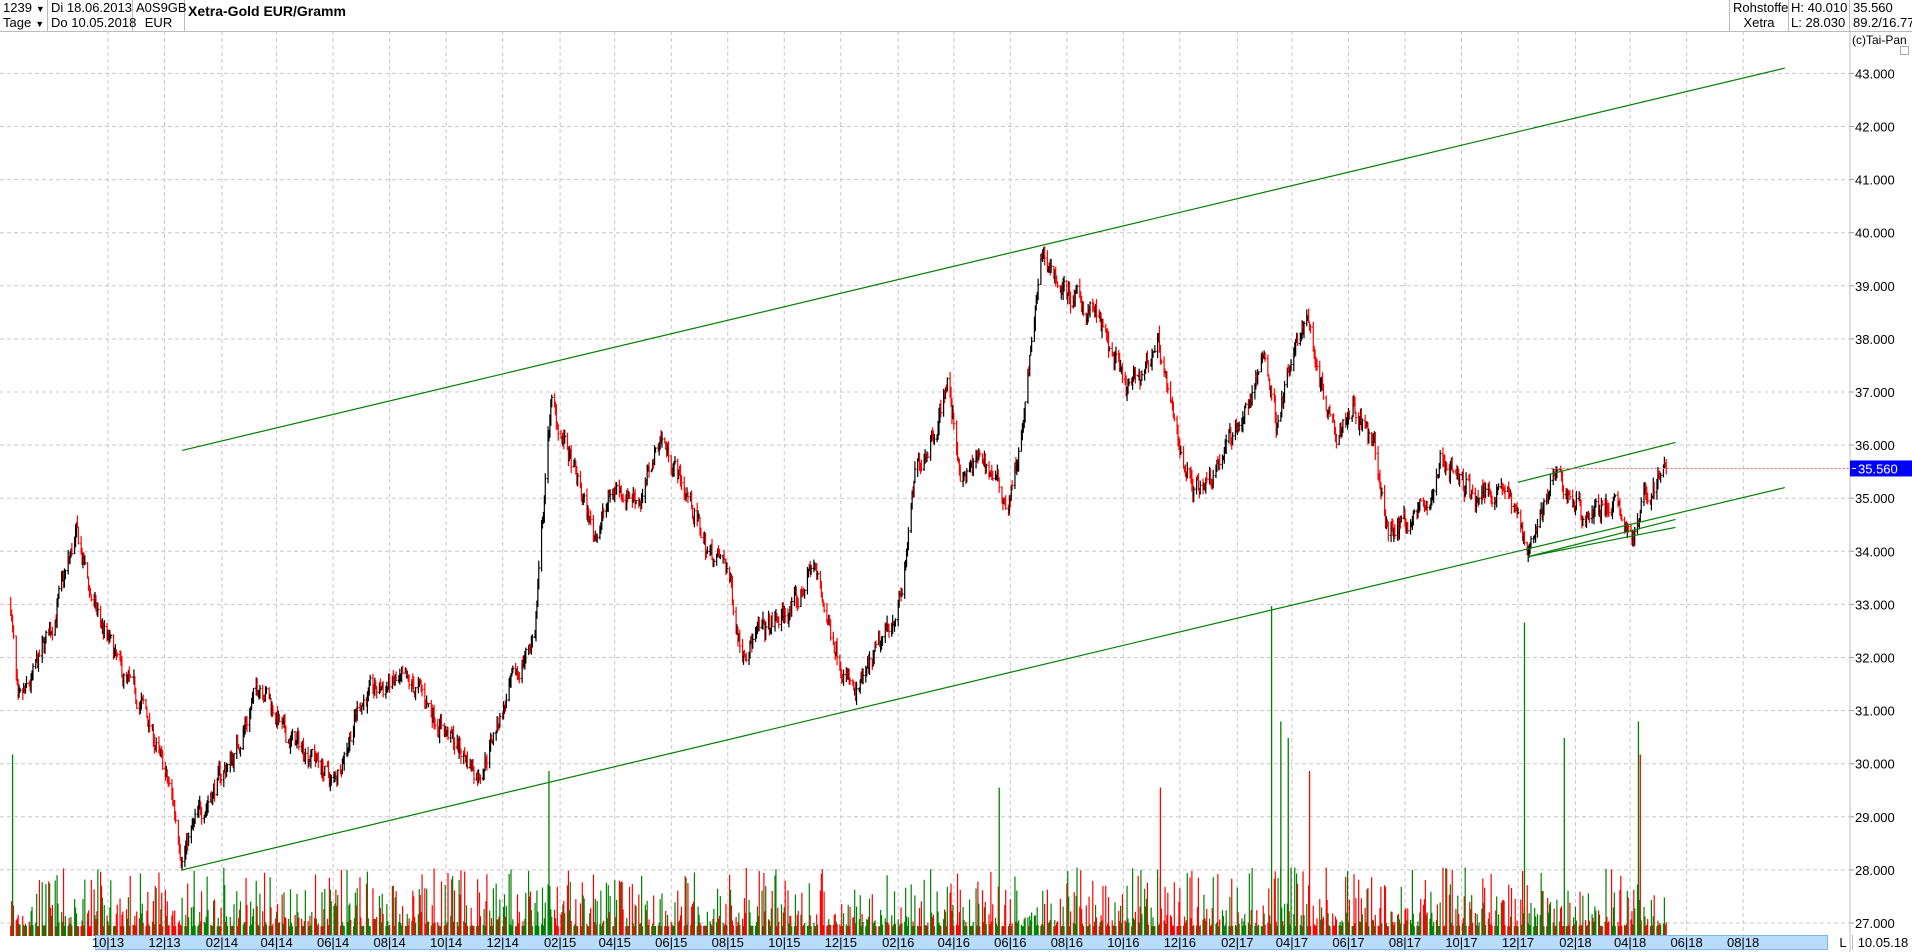  Describe the element at coordinates (1875, 764) in the screenshot. I see `y-tick-label: 30.000` at that location.